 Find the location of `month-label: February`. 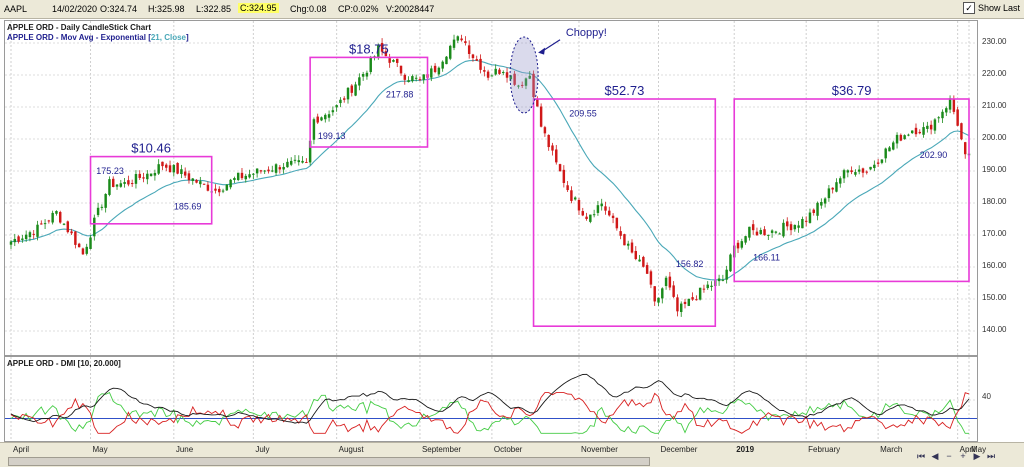

month-label: February is located at coordinates (824, 449).